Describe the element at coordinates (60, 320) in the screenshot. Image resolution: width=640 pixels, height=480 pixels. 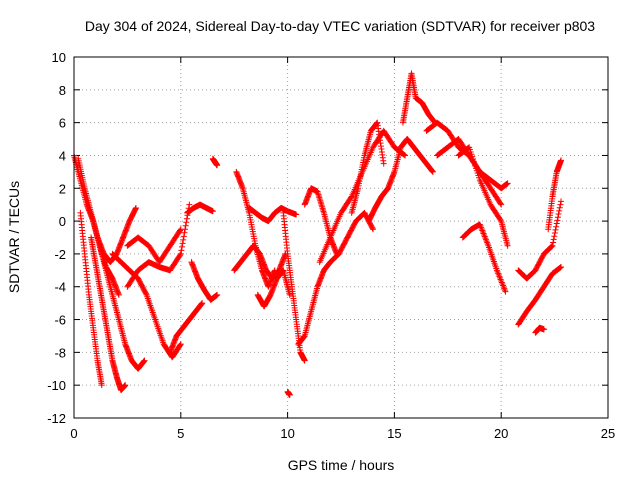
I see `y-tick-label: -6` at that location.